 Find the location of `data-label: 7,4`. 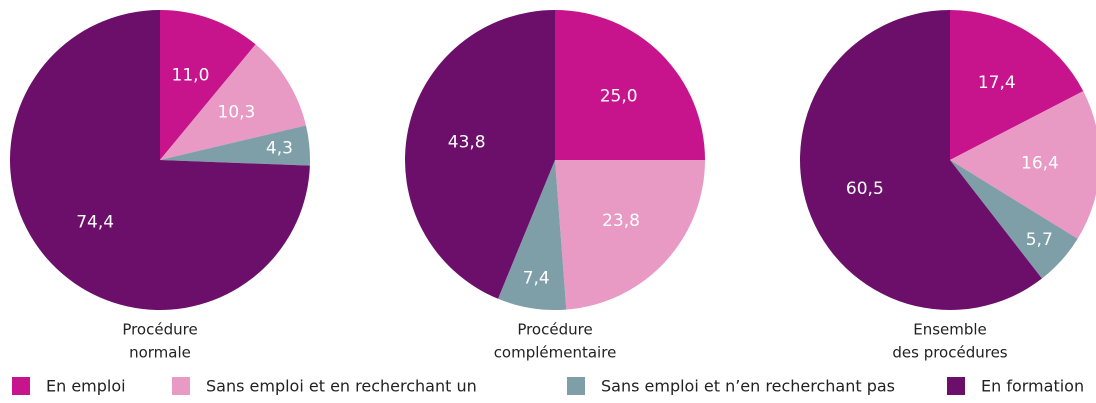

data-label: 7,4 is located at coordinates (536, 279).